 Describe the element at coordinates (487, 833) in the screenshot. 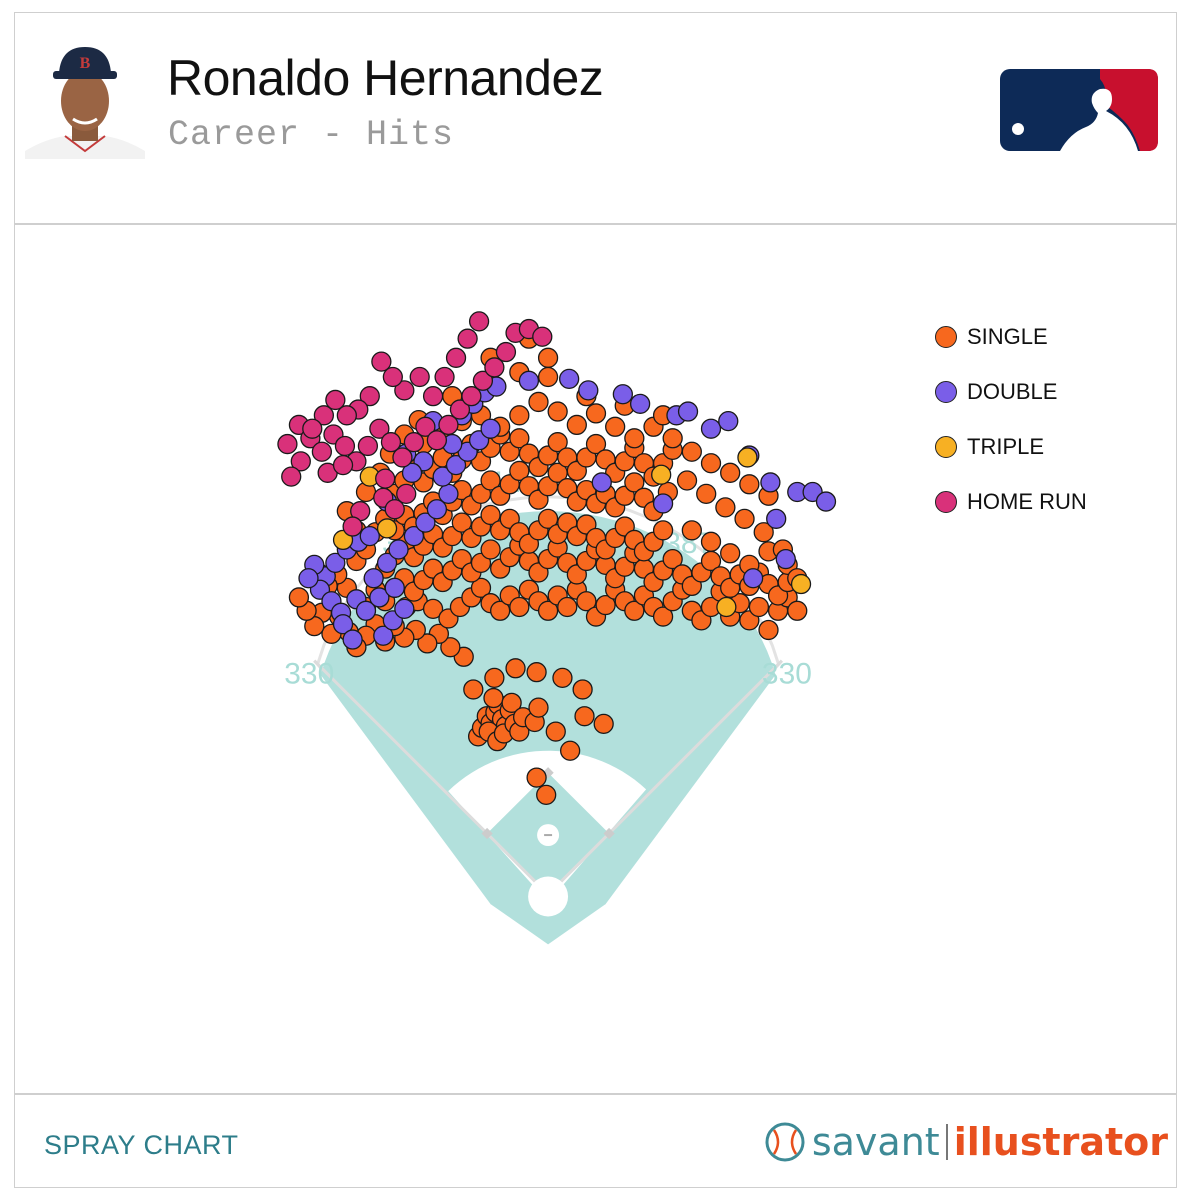

I see `third-base` at that location.